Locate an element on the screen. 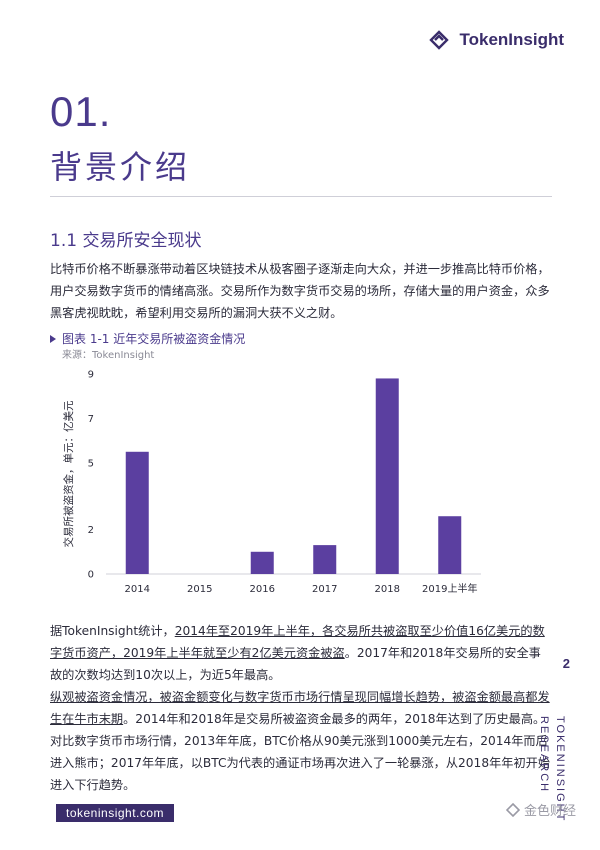 This screenshot has width=600, height=850. page-number: 2 is located at coordinates (566, 663).